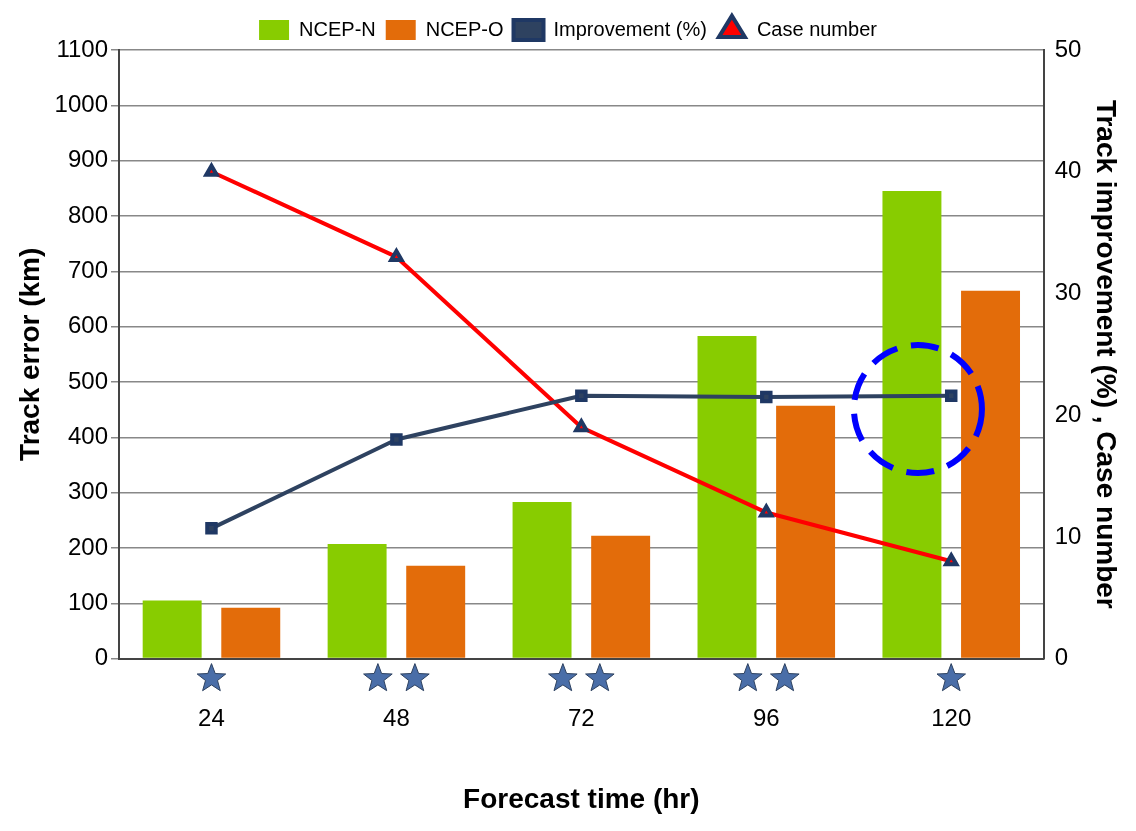 The image size is (1136, 831). What do you see at coordinates (396, 717) in the screenshot?
I see `x-tick-label: 48` at bounding box center [396, 717].